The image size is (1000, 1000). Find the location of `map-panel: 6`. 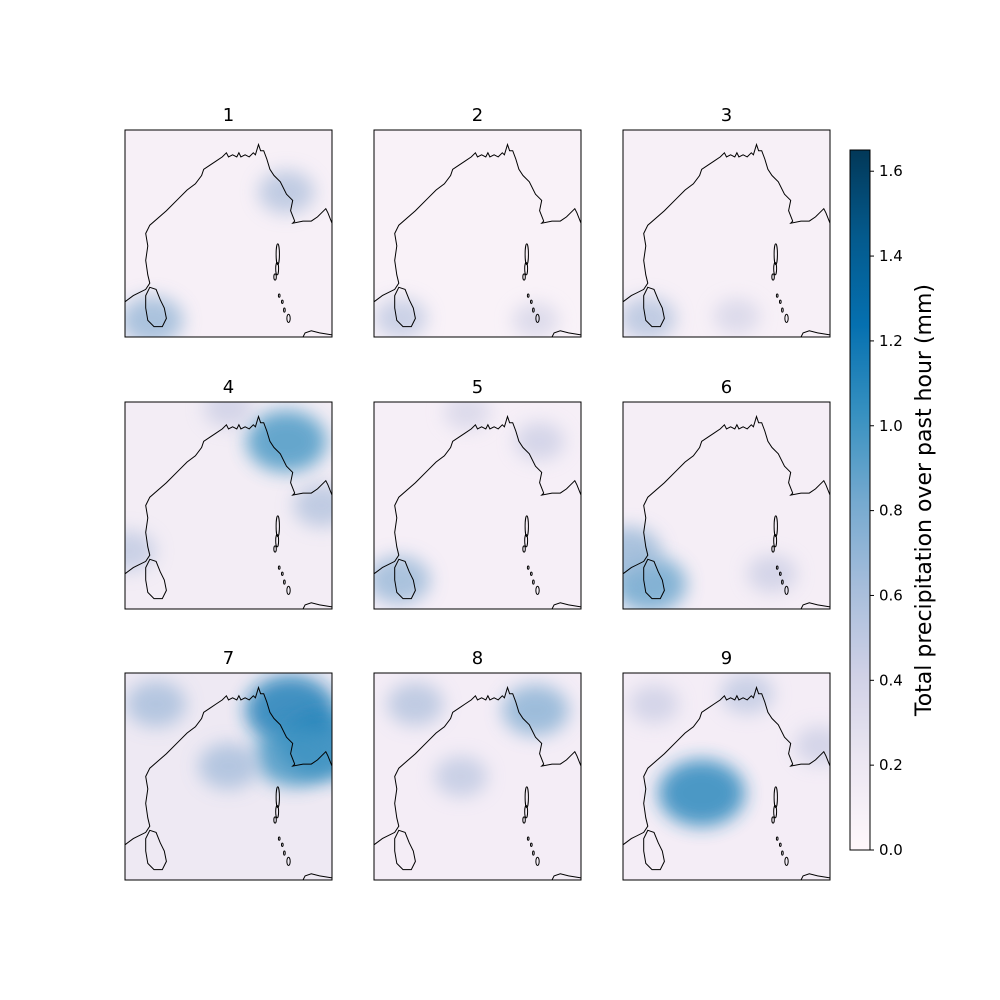

map-panel: 6 is located at coordinates (726, 493).